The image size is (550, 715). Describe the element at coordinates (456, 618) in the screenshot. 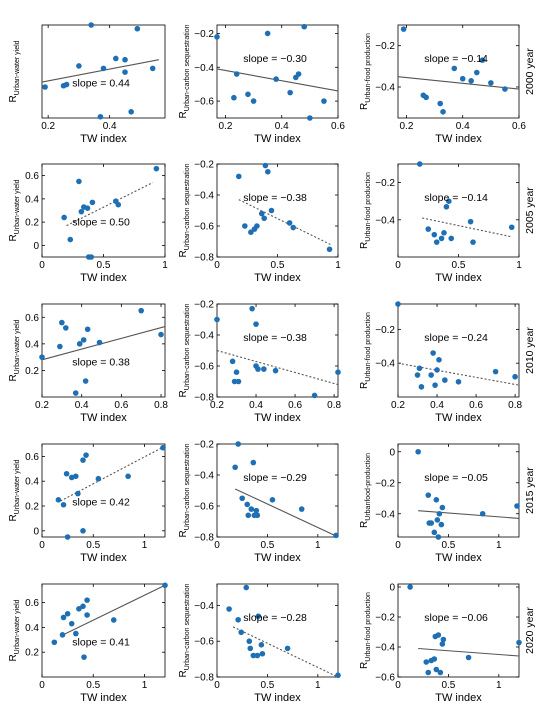

I see `slope-annotation: slope = −0.06` at that location.